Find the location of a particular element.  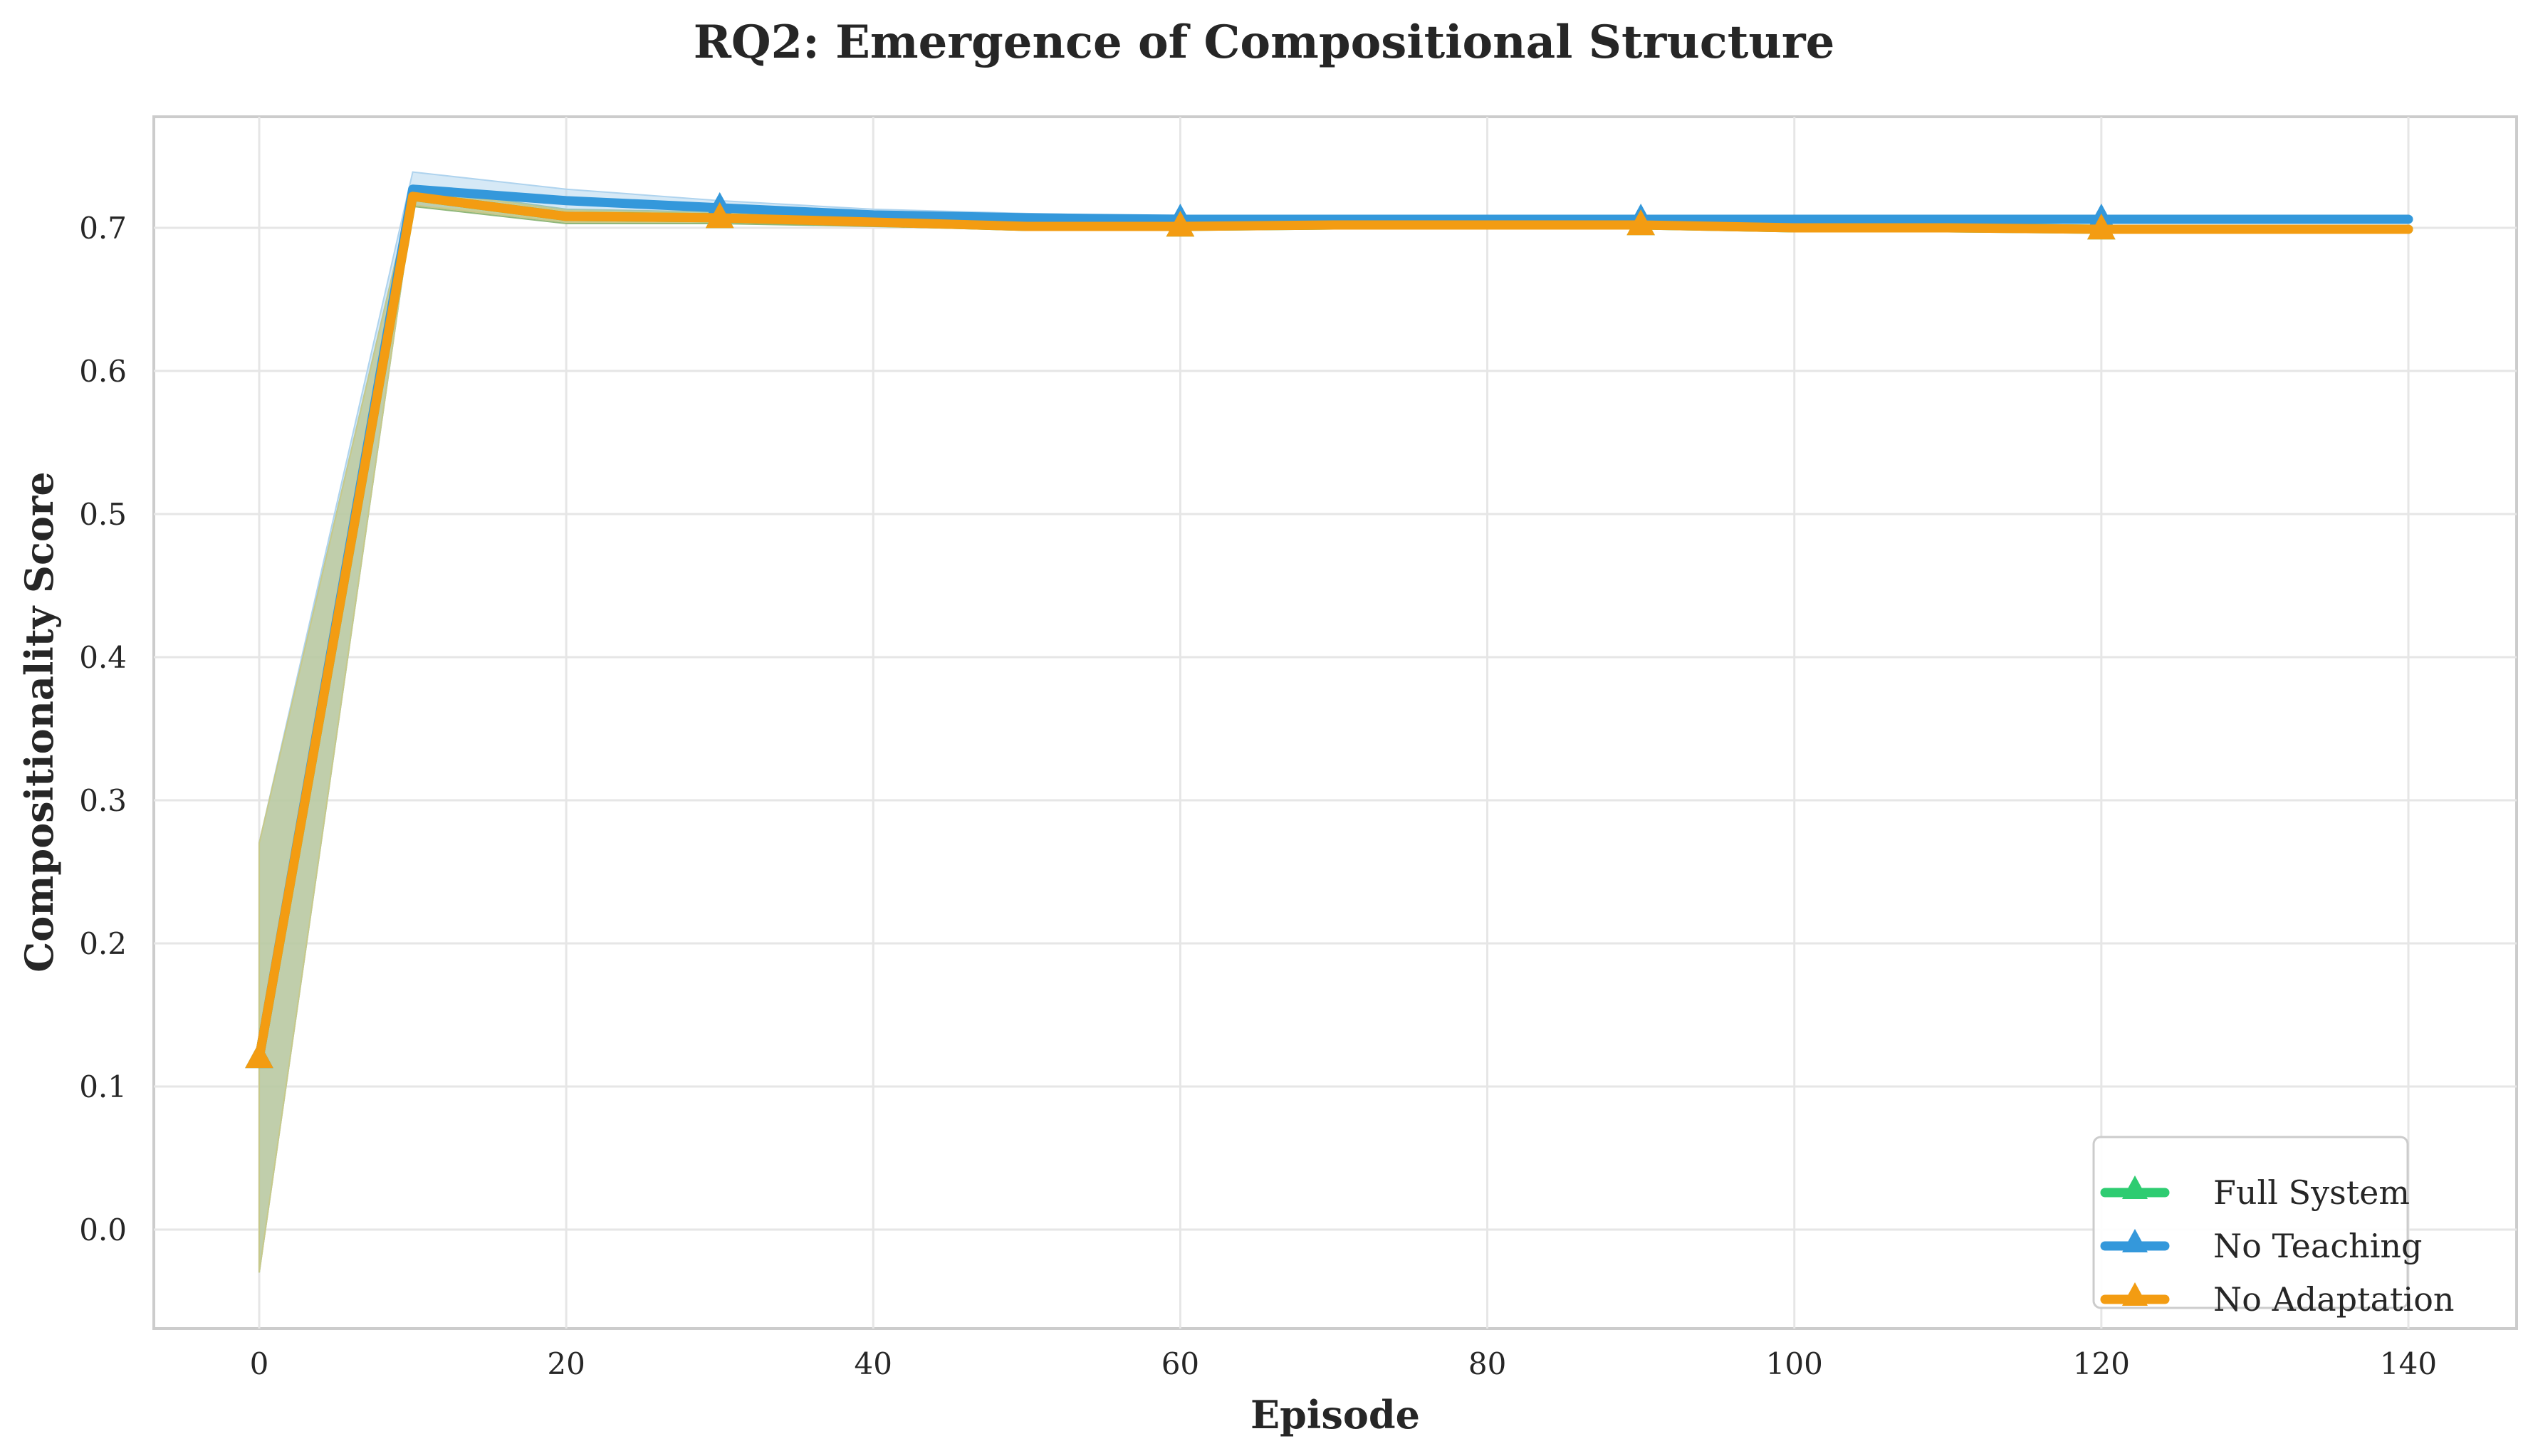

x-tick-label: 140 is located at coordinates (2408, 1363).